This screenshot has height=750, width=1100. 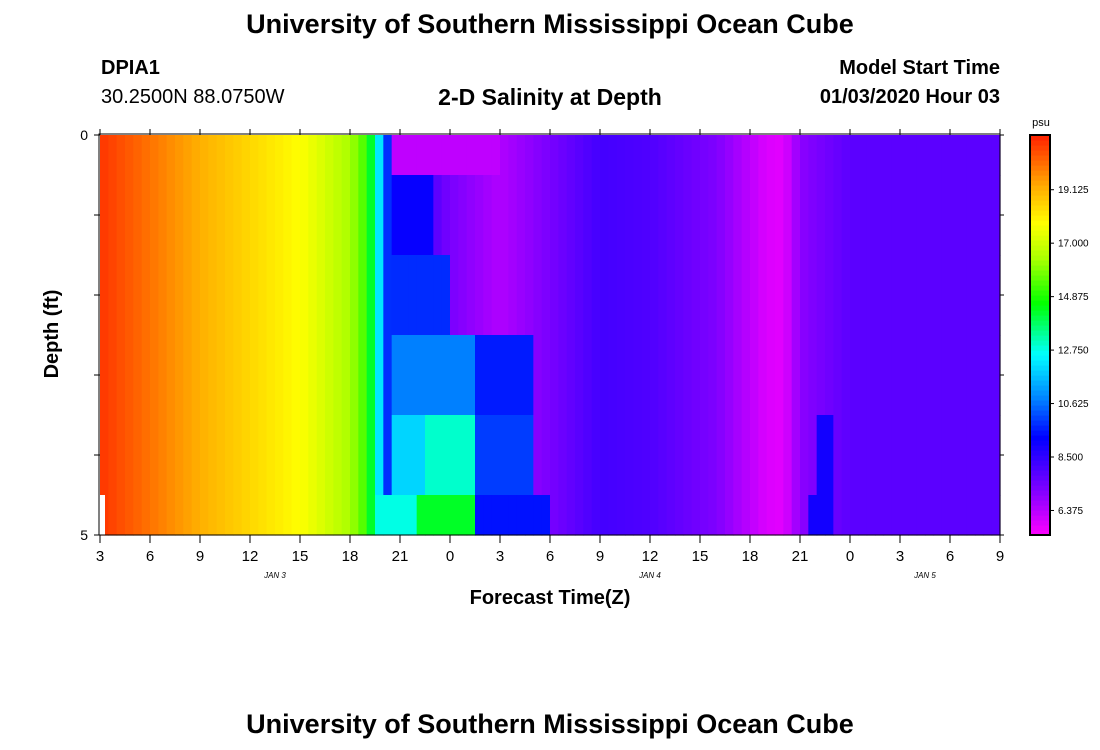 What do you see at coordinates (102, 515) in the screenshot?
I see `missing-data-gap` at bounding box center [102, 515].